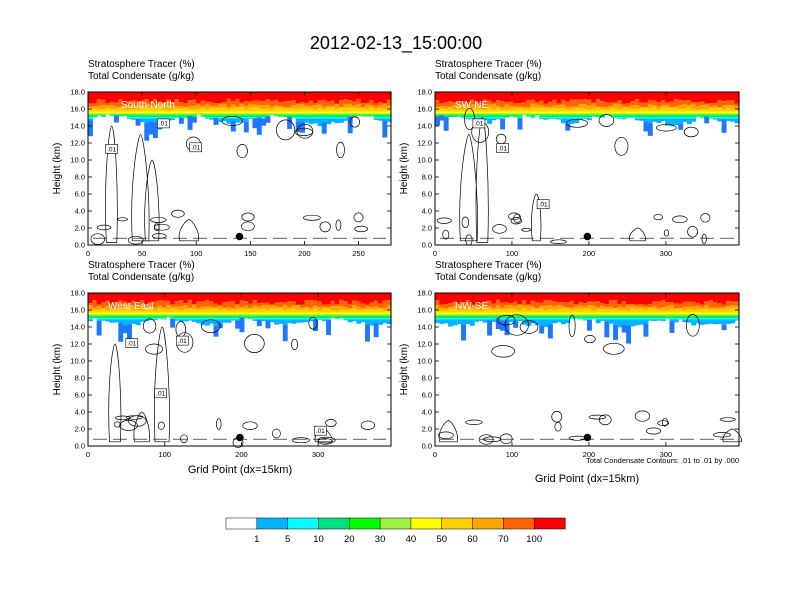  What do you see at coordinates (488, 265) in the screenshot?
I see `panel-title-line1: Stratosphere Tracer (%)` at bounding box center [488, 265].